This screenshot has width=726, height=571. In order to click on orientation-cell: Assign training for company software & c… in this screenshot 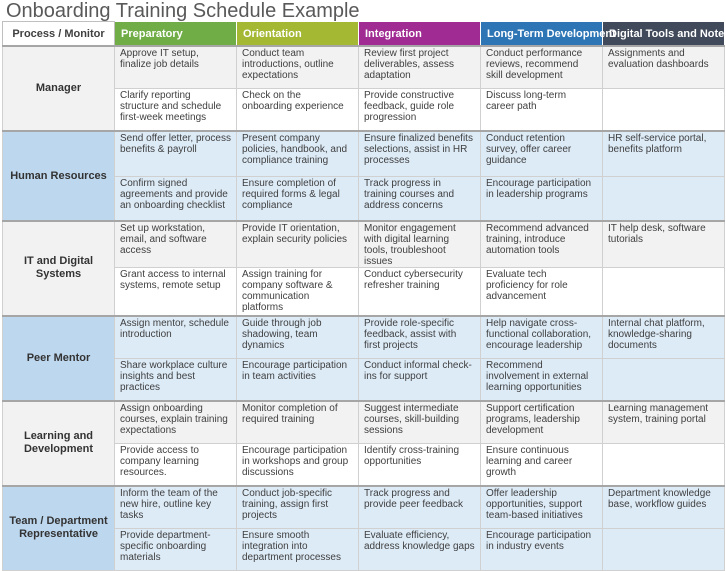, I will do `click(297, 291)`.